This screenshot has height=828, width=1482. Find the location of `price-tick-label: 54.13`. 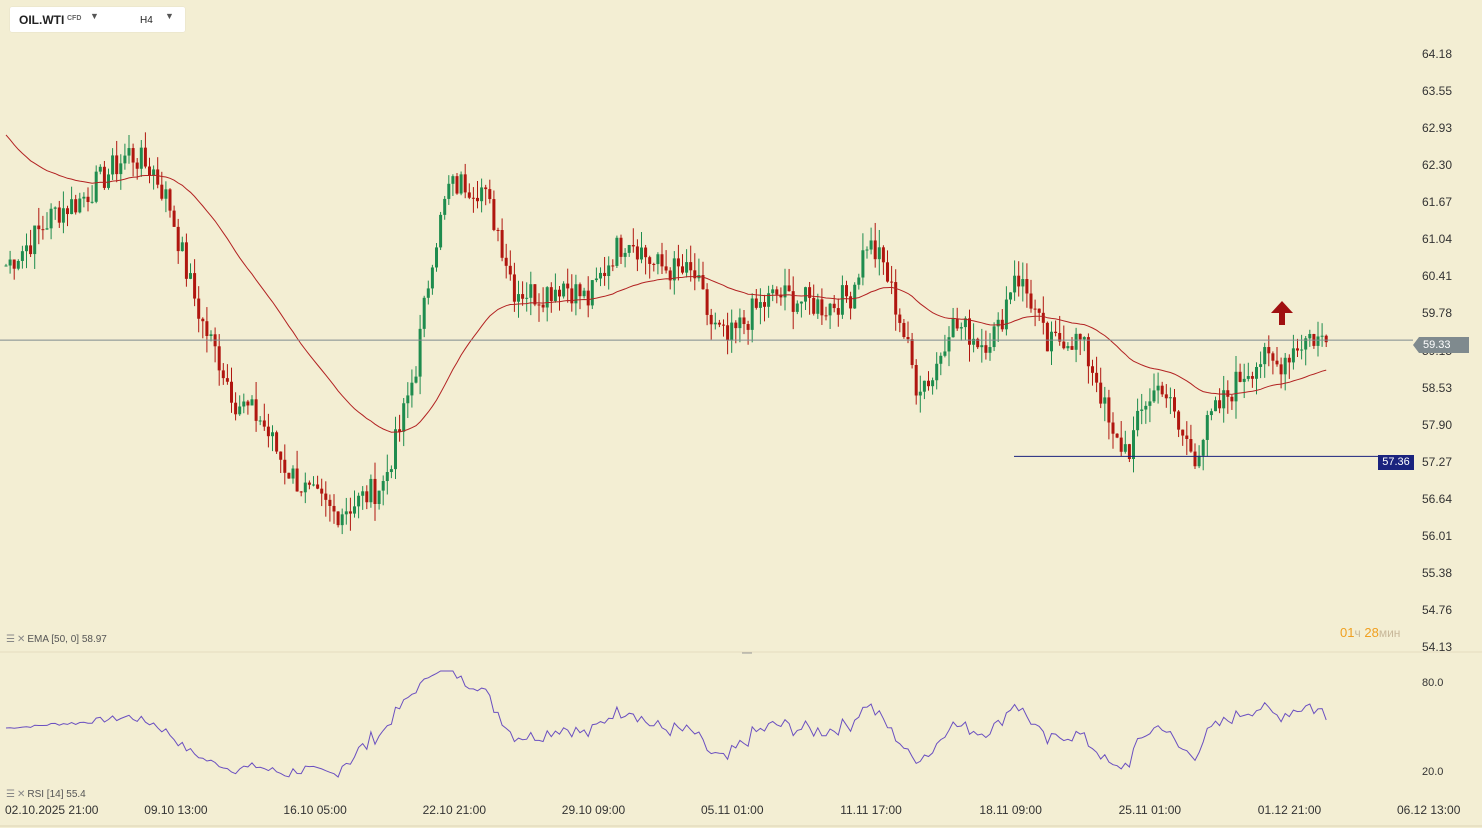

price-tick-label: 54.13 is located at coordinates (1437, 647).